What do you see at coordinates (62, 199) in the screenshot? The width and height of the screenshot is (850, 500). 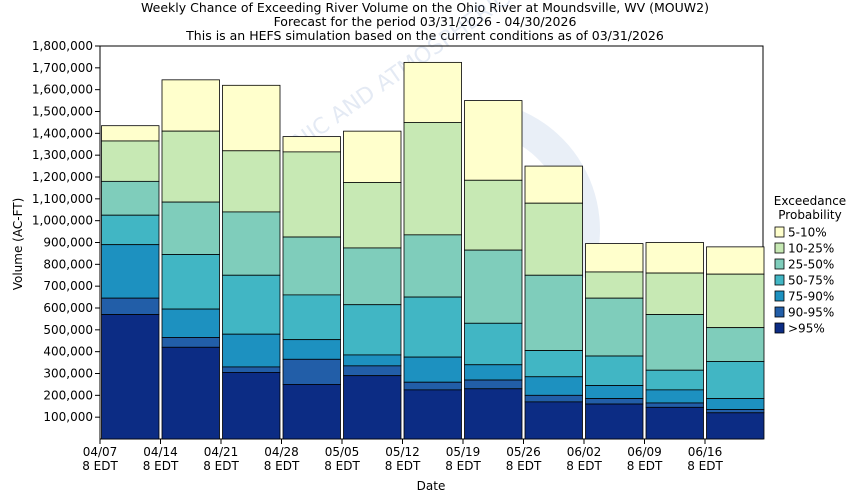 I see `y-tick-label: 1,100,000` at bounding box center [62, 199].